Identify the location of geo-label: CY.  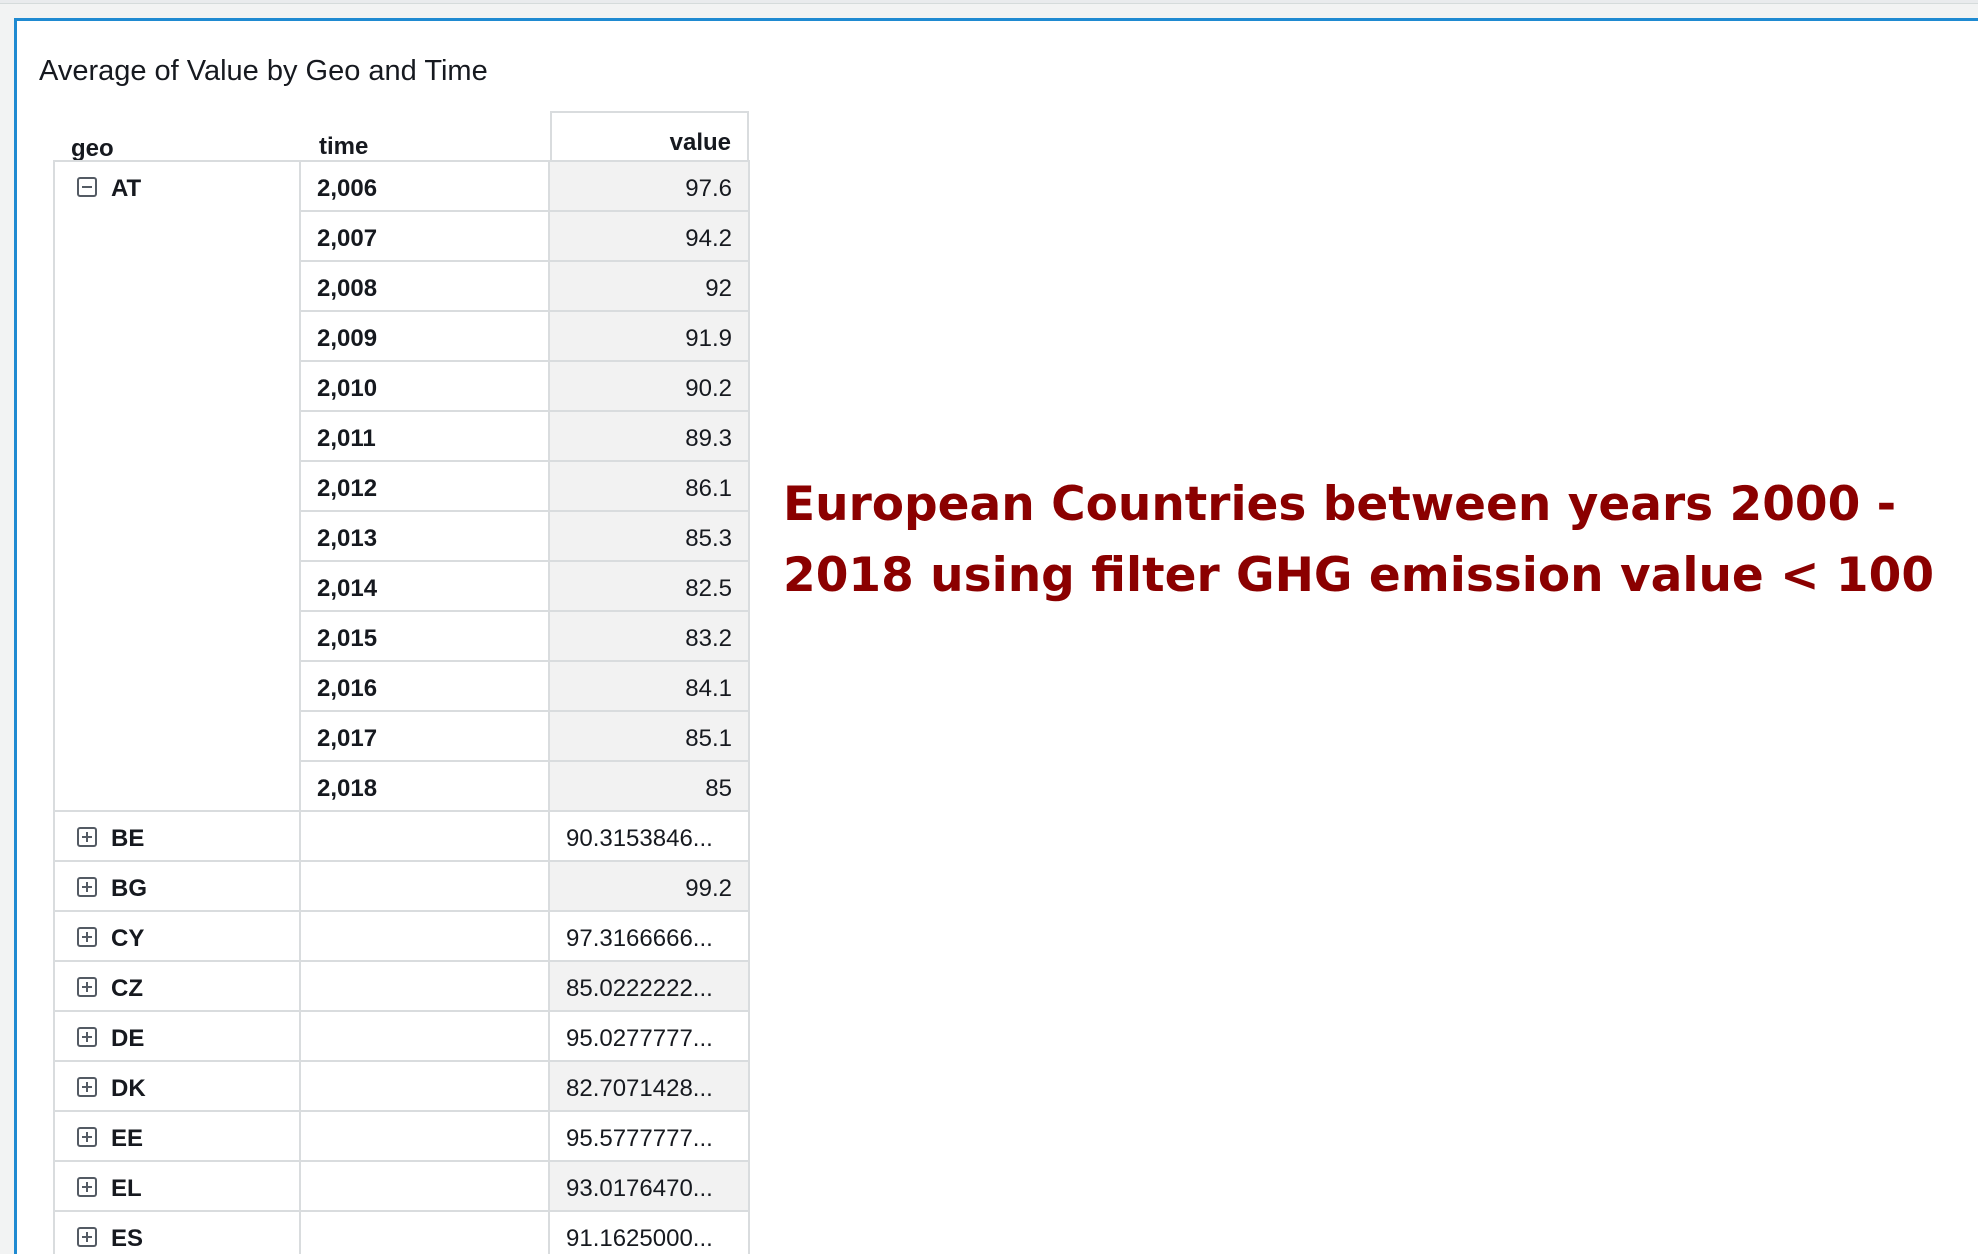
(128, 938).